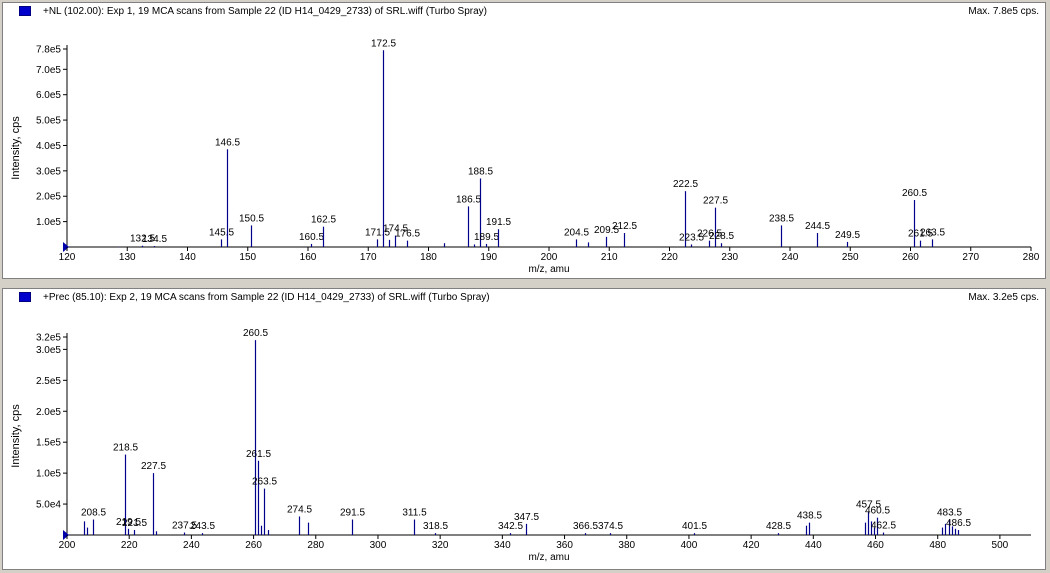 The width and height of the screenshot is (1050, 573). I want to click on peak-label: 374.5, so click(610, 526).